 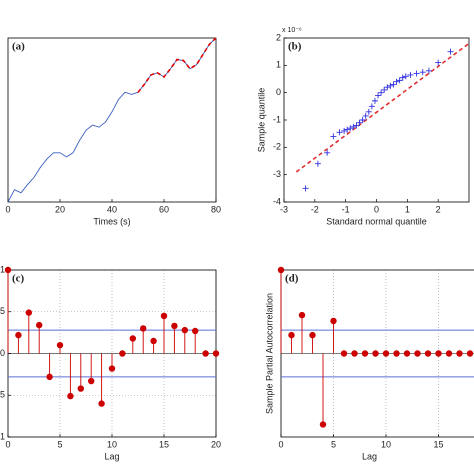 I want to click on y-tick-label: -3, so click(x=277, y=174).